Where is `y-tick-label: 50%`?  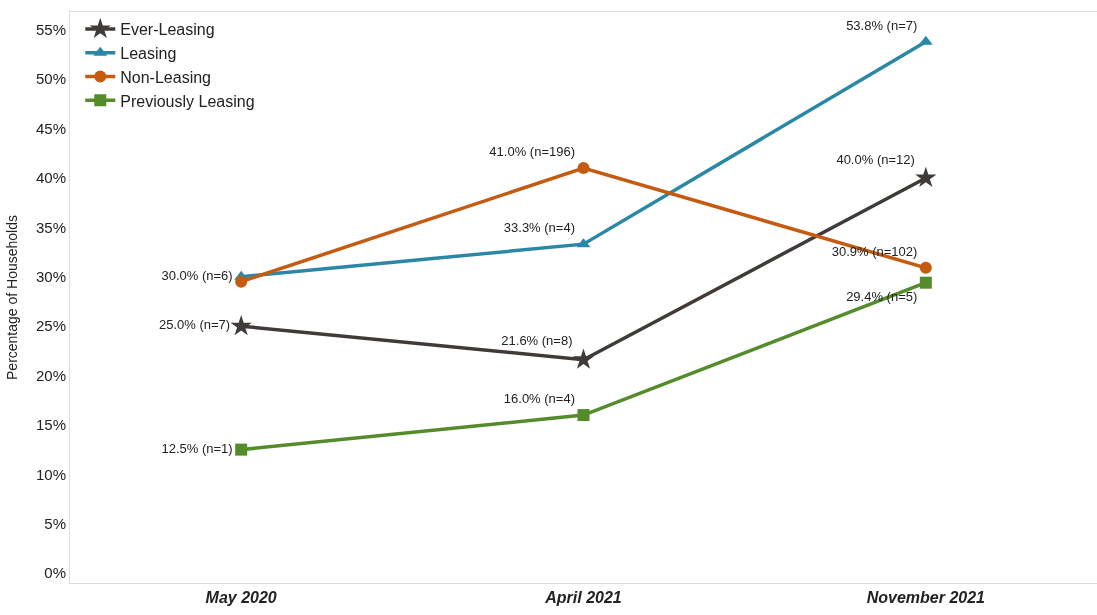
y-tick-label: 50% is located at coordinates (50, 79).